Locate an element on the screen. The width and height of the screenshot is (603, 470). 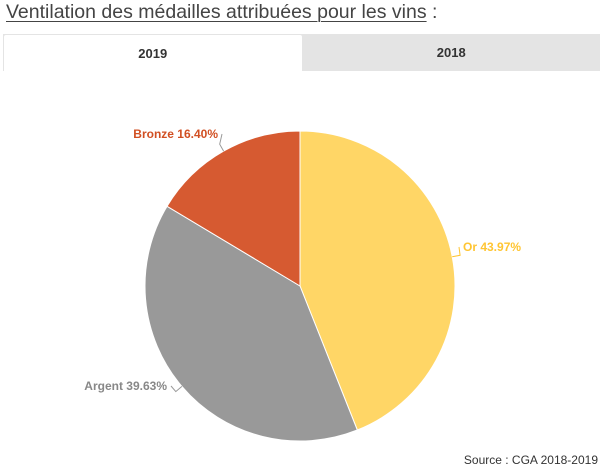
source-note: Source : CGA 2018-2019 is located at coordinates (530, 460).